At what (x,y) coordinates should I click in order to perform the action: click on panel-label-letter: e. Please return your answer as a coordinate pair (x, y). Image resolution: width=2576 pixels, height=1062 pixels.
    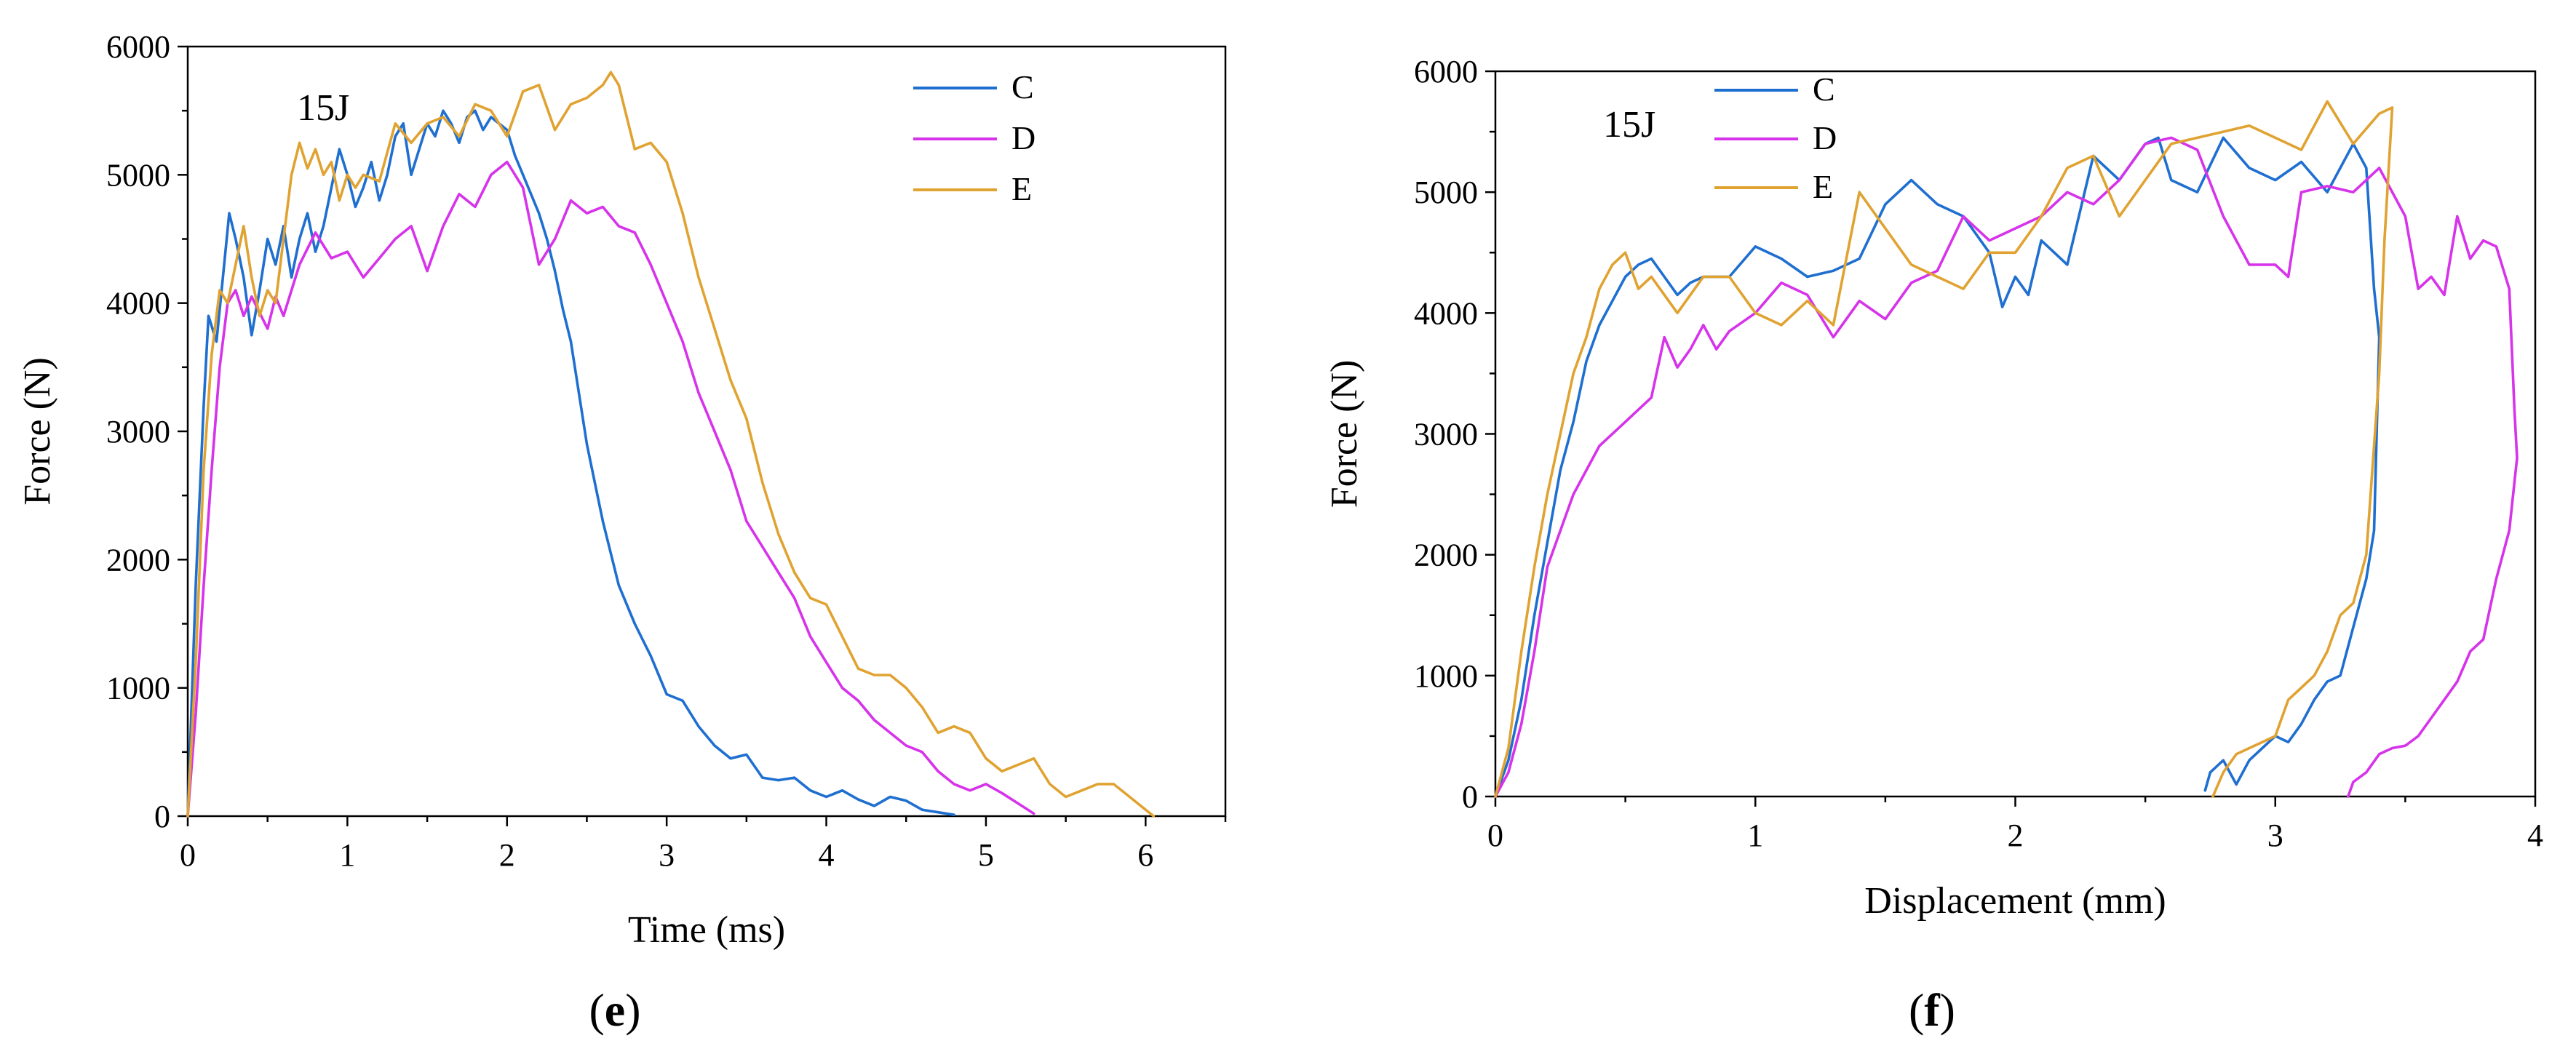
    Looking at the image, I should click on (615, 1010).